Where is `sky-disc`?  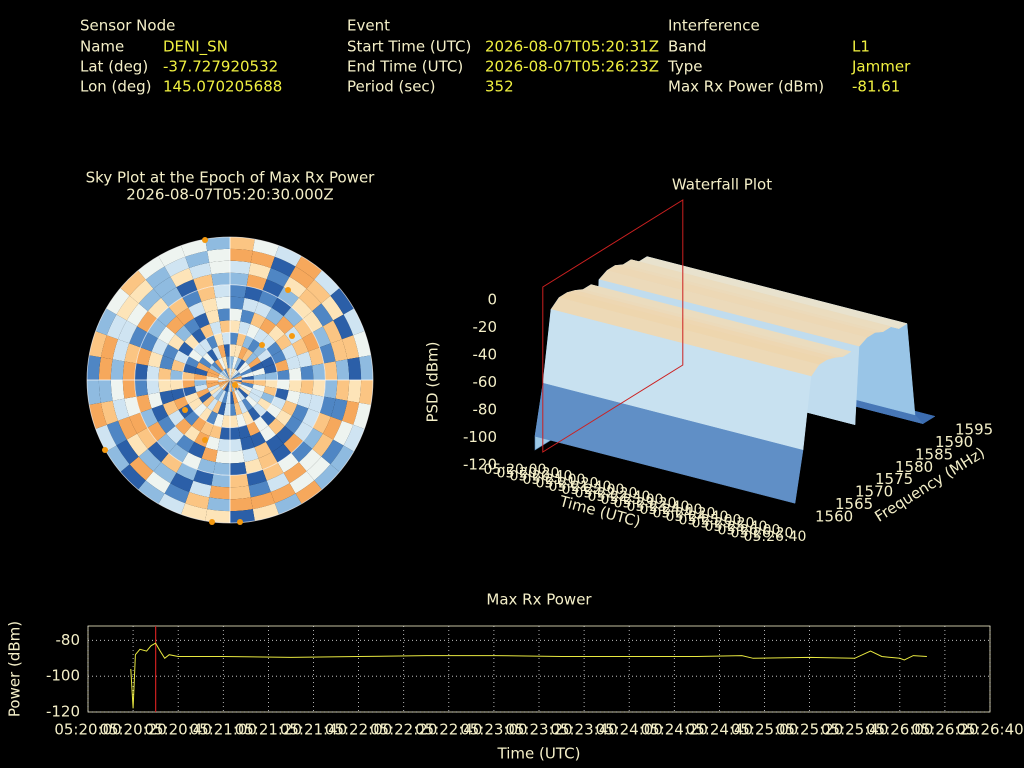
sky-disc is located at coordinates (230, 380).